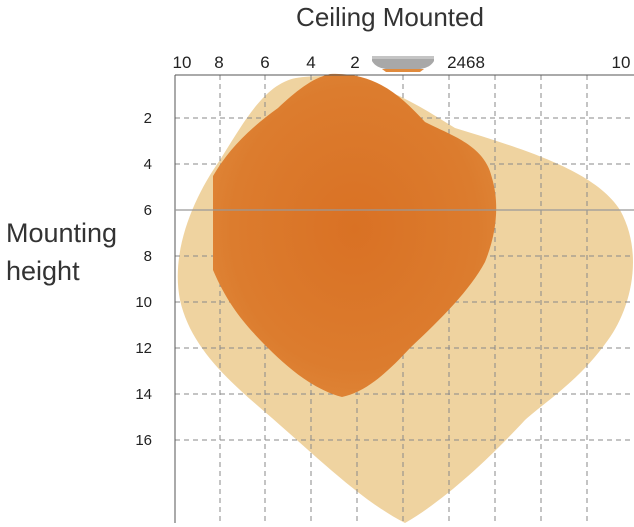  What do you see at coordinates (264, 62) in the screenshot?
I see `x-tick-label: 6` at bounding box center [264, 62].